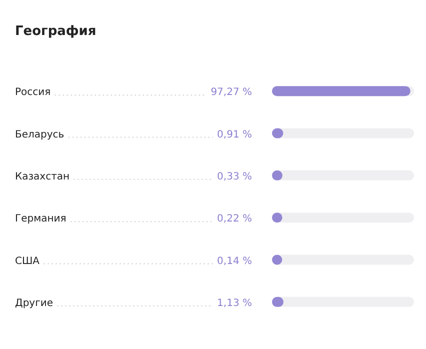 This screenshot has height=349, width=426. I want to click on y-tick-label: США, so click(27, 261).